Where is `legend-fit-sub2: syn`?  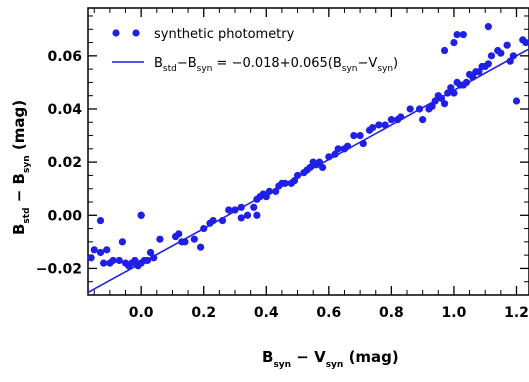
legend-fit-sub2: syn is located at coordinates (205, 69).